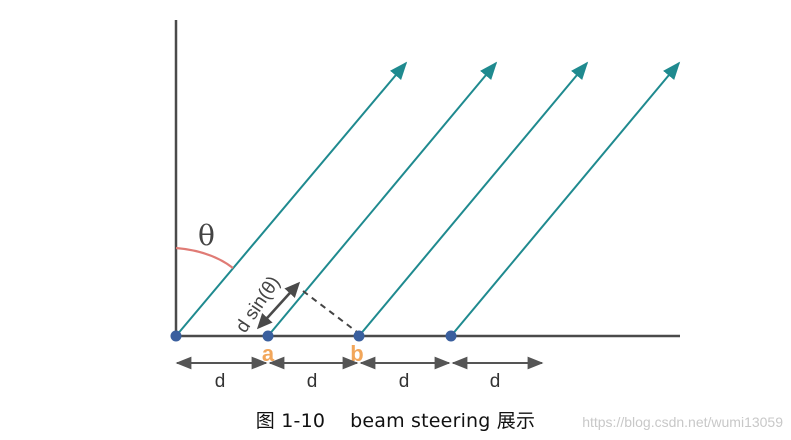 The width and height of the screenshot is (791, 440). I want to click on theta-arc, so click(204, 257).